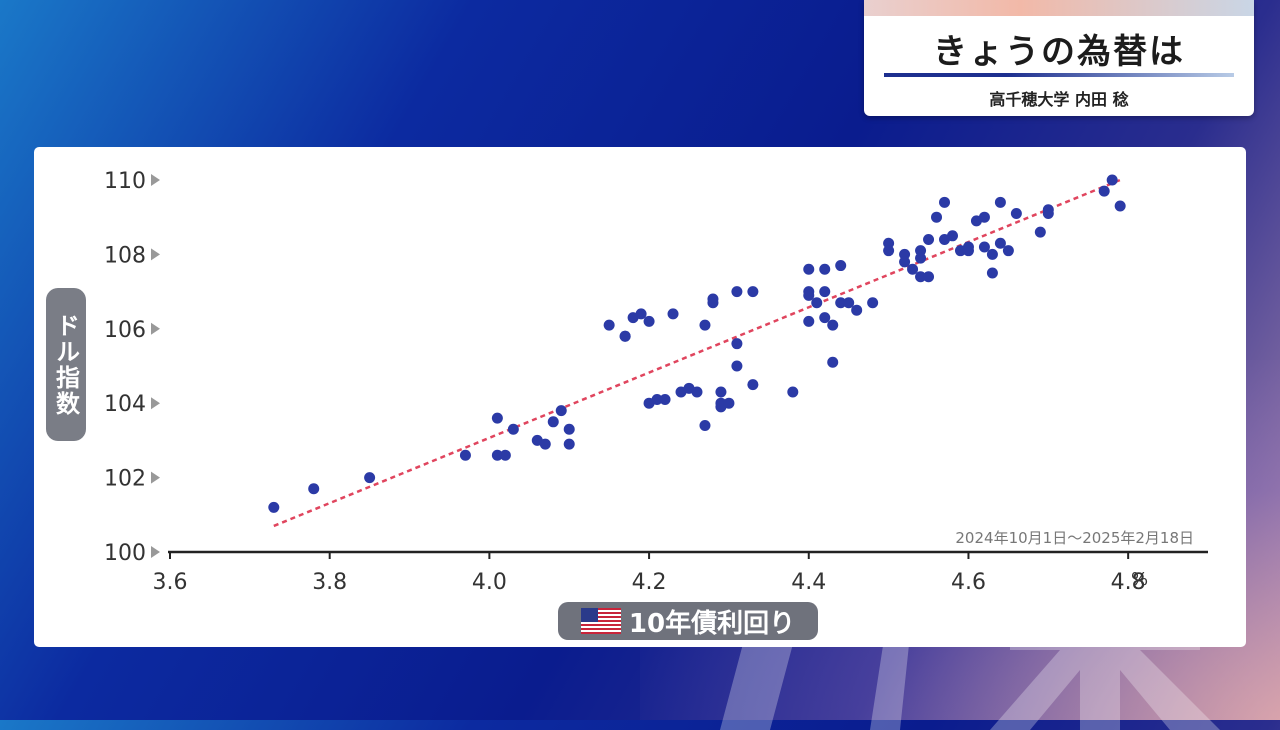 This screenshot has height=730, width=1280. I want to click on x-tick-label: 4.0, so click(489, 582).